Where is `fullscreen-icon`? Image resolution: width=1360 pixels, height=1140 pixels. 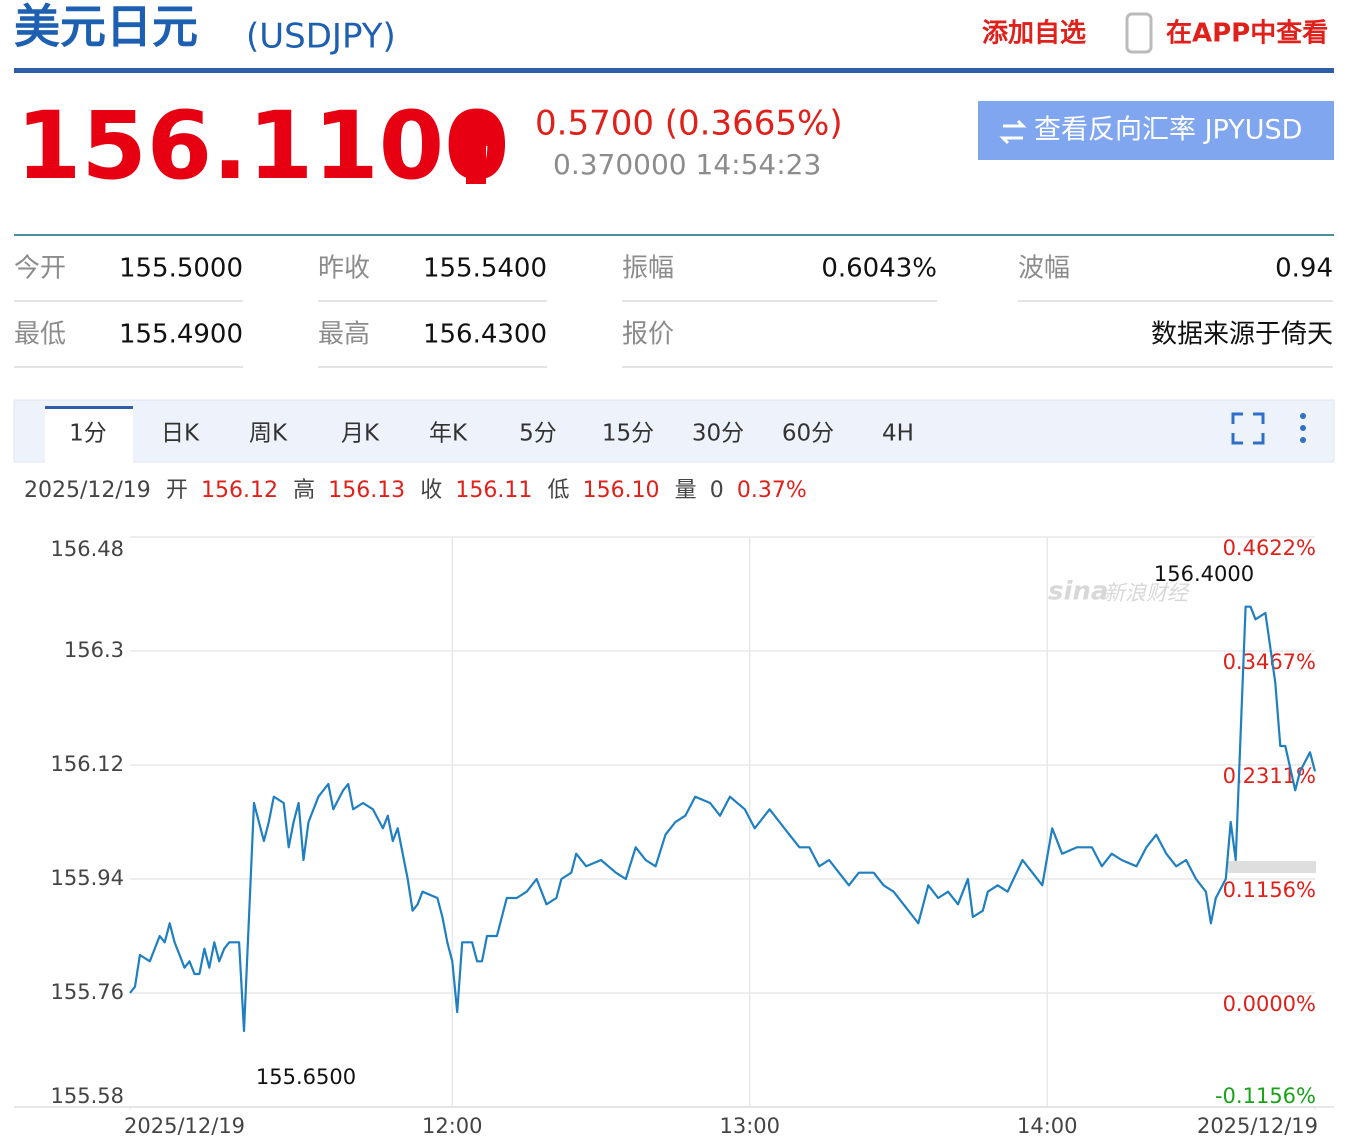
fullscreen-icon is located at coordinates (1248, 428).